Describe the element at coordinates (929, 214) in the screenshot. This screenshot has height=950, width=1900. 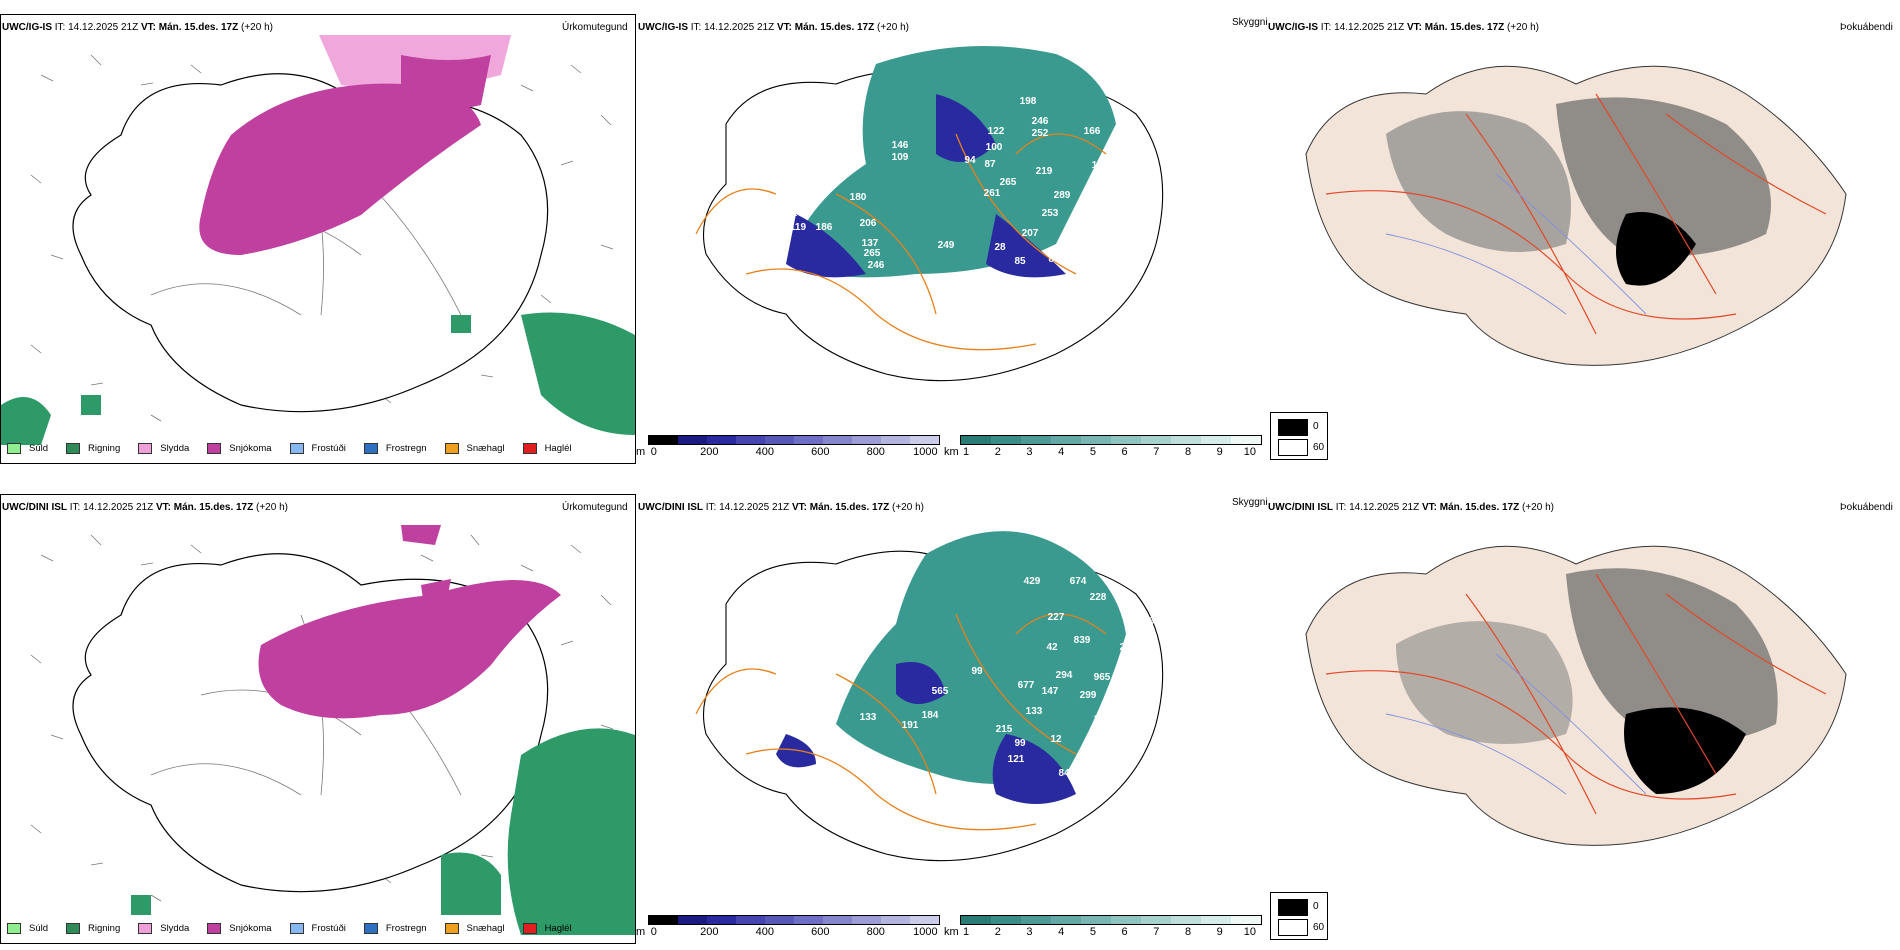
I see `visibility-map-row1` at that location.